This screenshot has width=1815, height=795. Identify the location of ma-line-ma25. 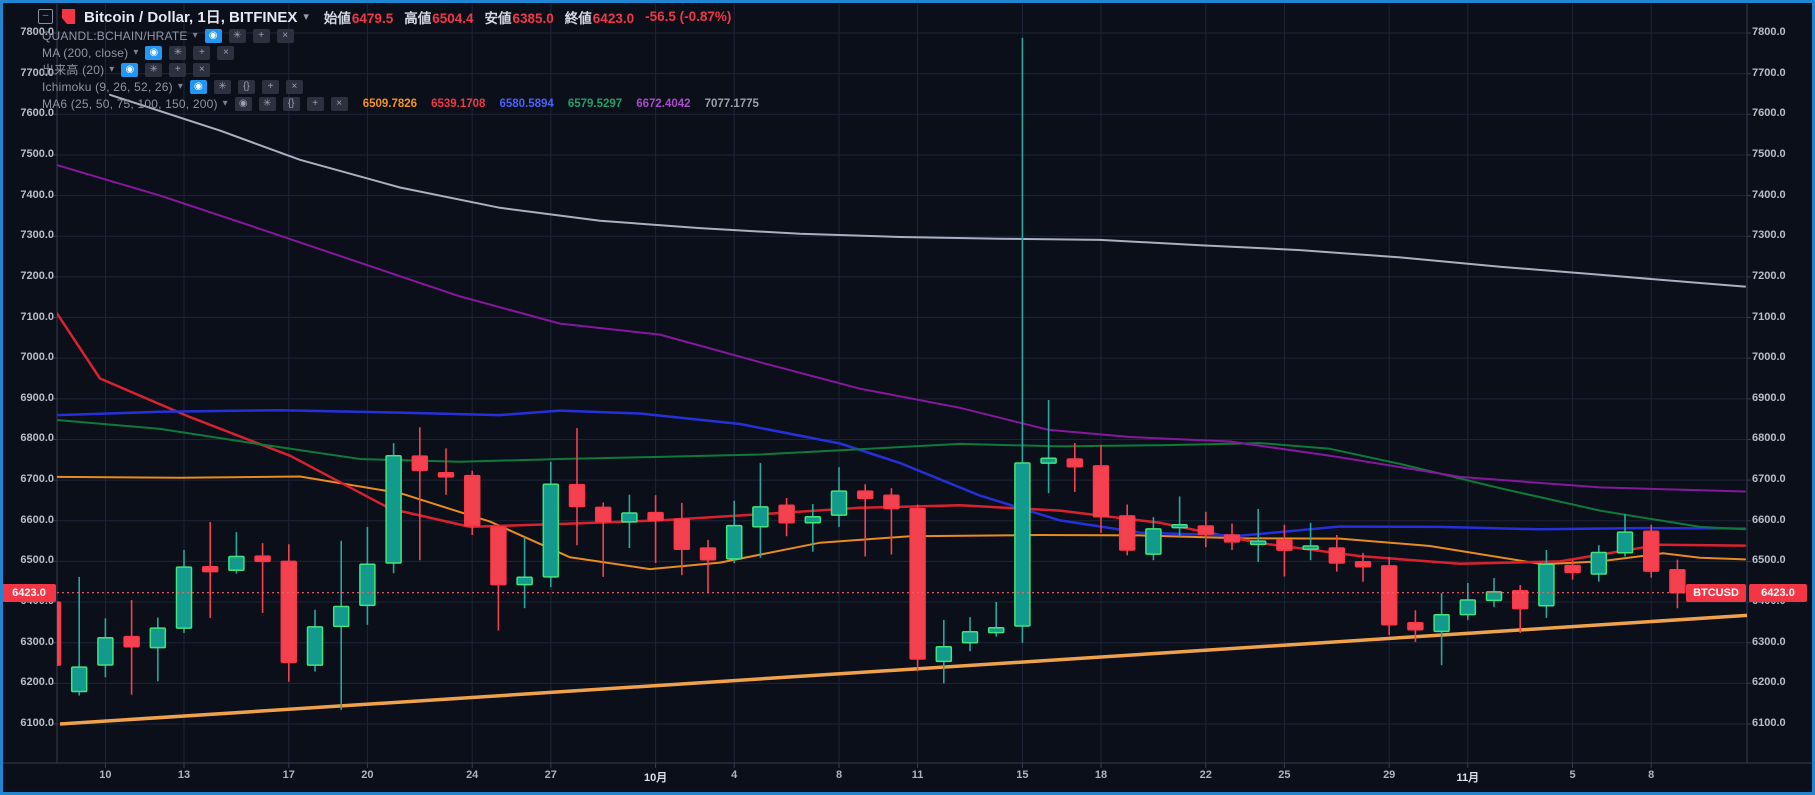
(901, 523).